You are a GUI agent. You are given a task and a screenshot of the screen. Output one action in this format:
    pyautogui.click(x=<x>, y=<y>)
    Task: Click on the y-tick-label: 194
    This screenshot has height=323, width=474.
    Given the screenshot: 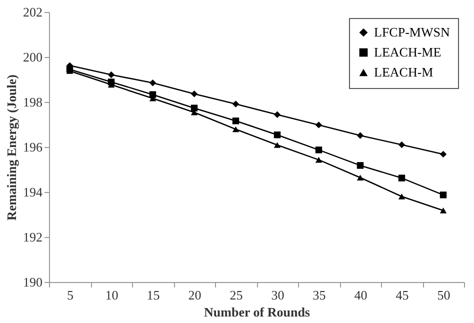 What is the action you would take?
    pyautogui.click(x=33, y=192)
    